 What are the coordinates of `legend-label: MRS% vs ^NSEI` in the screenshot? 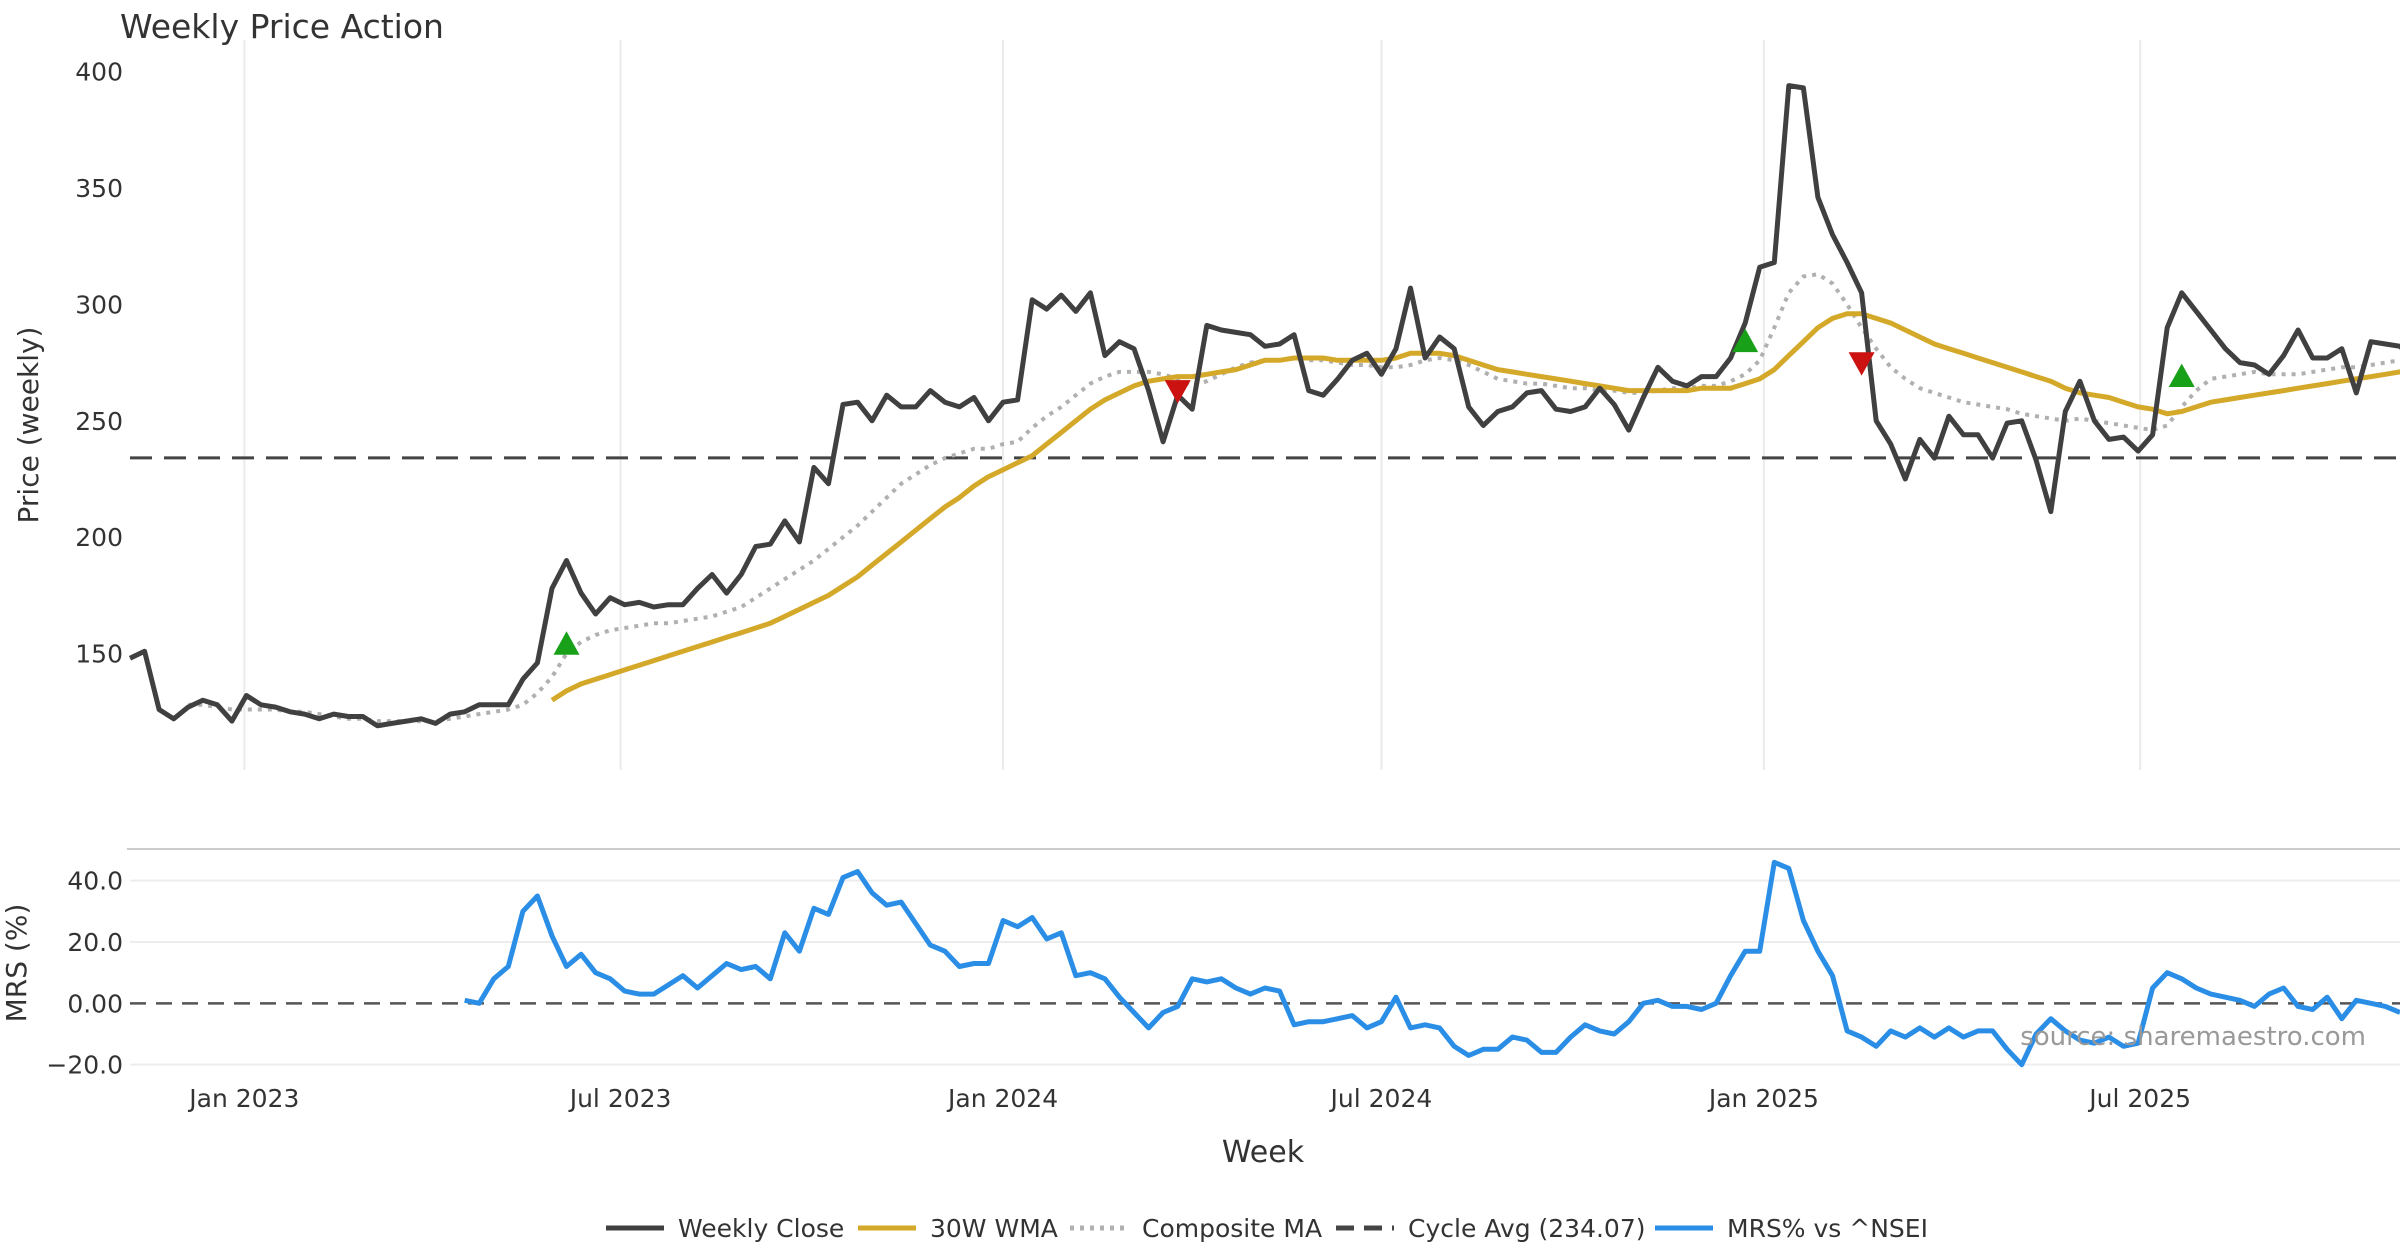 It's located at (1827, 1228).